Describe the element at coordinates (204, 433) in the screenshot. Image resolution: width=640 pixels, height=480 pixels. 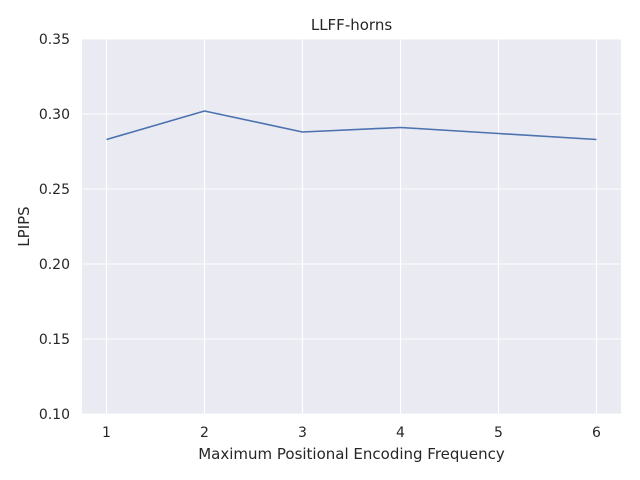
I see `x-tick-label: 2` at that location.